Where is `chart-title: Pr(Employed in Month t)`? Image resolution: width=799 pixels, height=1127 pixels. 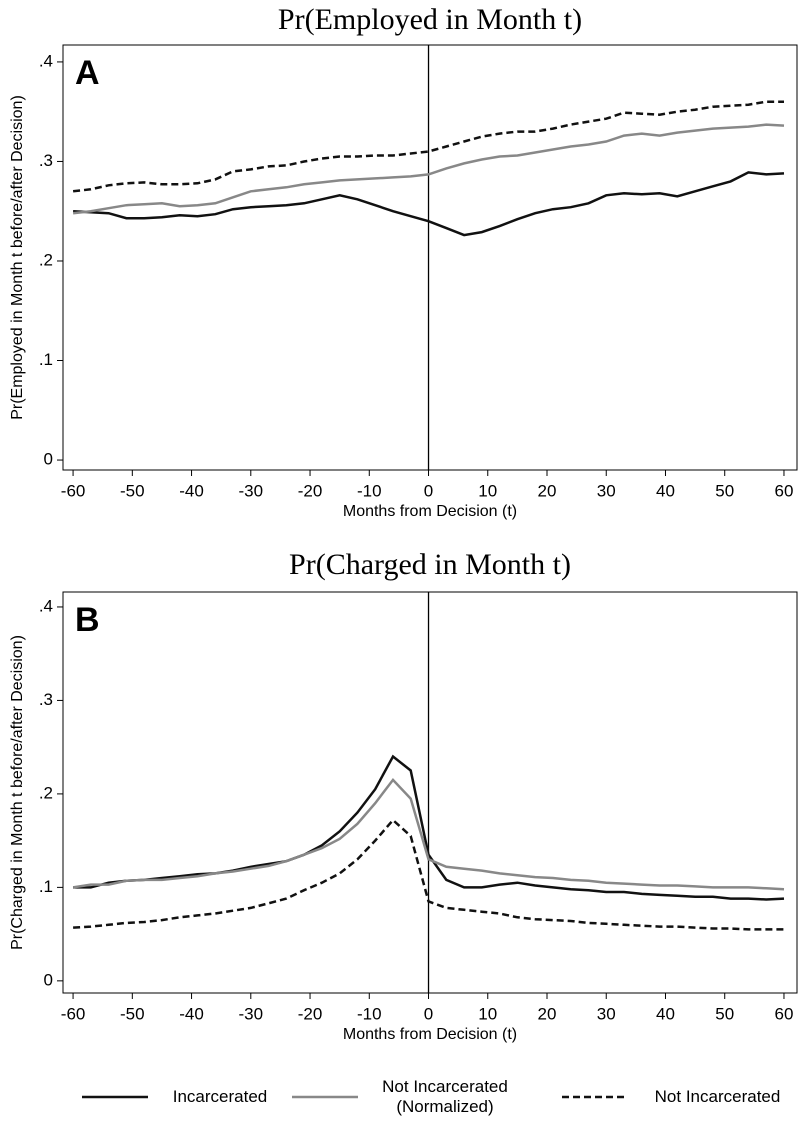
chart-title: Pr(Employed in Month t) is located at coordinates (430, 19).